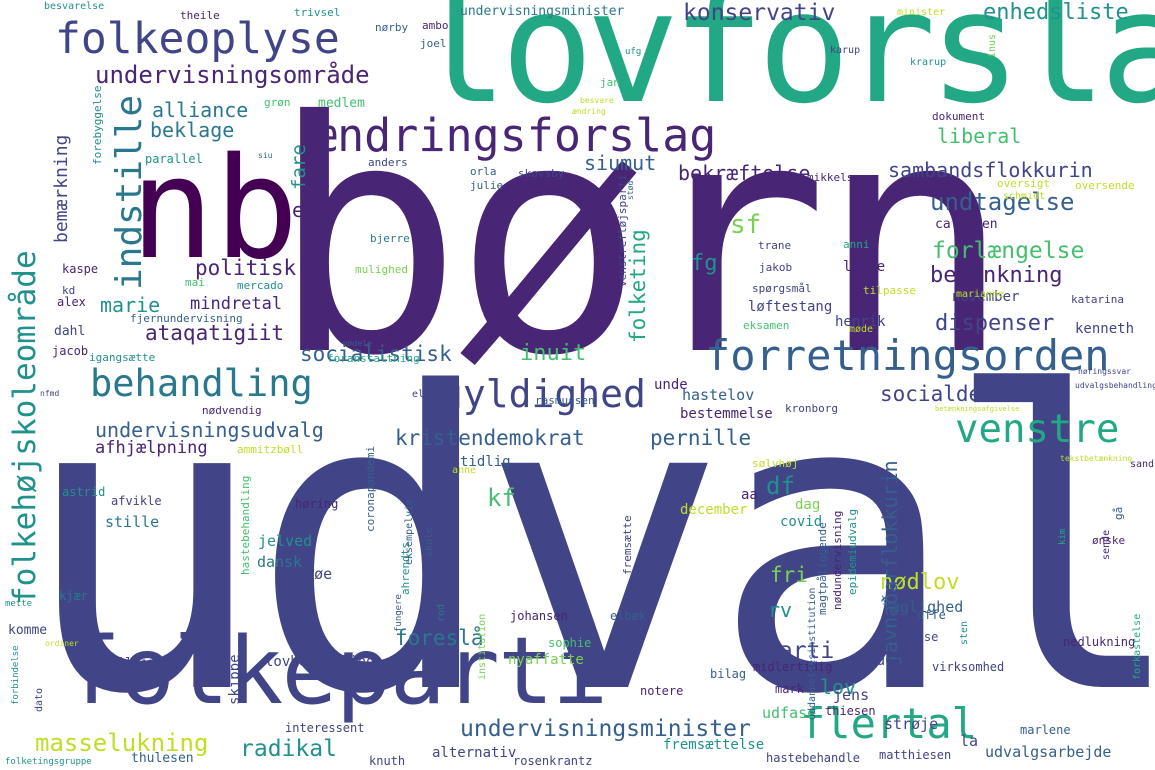  I want to click on word-foranstaltning: foranstaltning, so click(373, 358).